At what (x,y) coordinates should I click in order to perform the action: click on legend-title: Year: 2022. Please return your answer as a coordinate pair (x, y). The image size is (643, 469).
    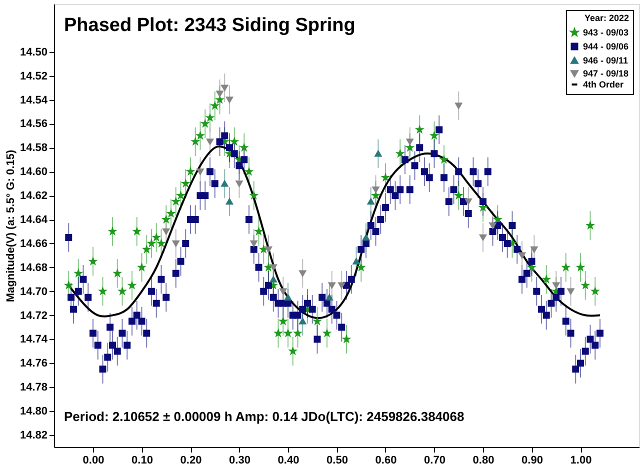
    Looking at the image, I should click on (606, 18).